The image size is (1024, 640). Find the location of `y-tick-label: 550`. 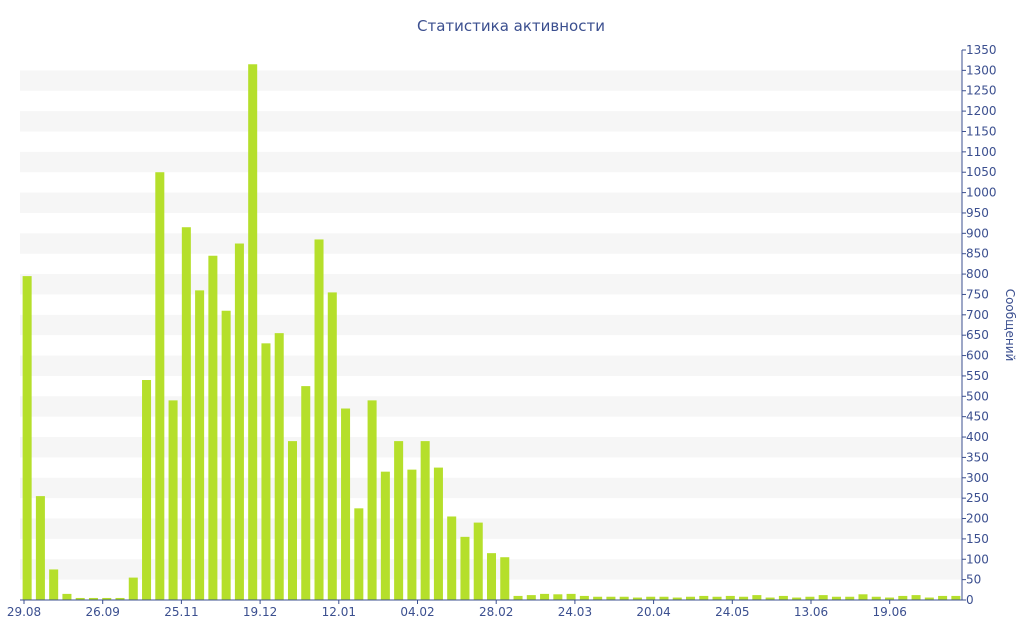

y-tick-label: 550 is located at coordinates (977, 376).